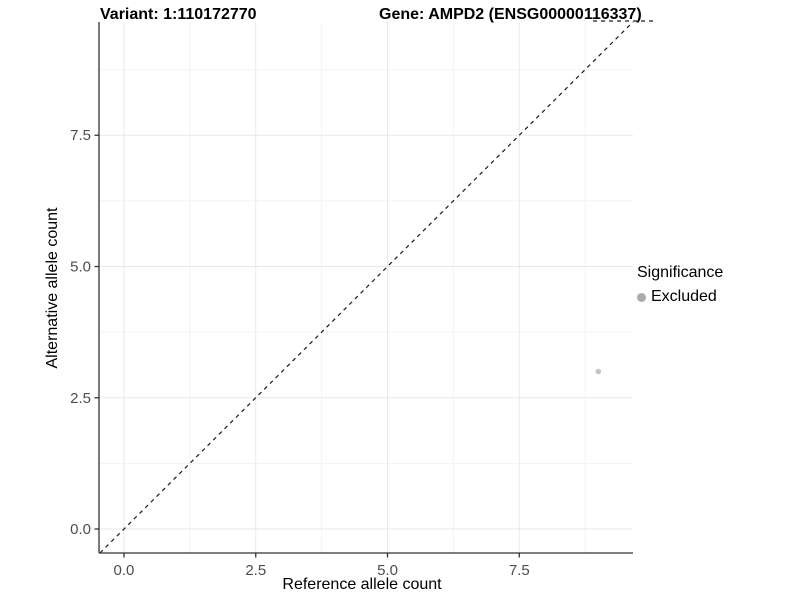 Image resolution: width=800 pixels, height=600 pixels. I want to click on y-tick-label: 2.5, so click(80, 398).